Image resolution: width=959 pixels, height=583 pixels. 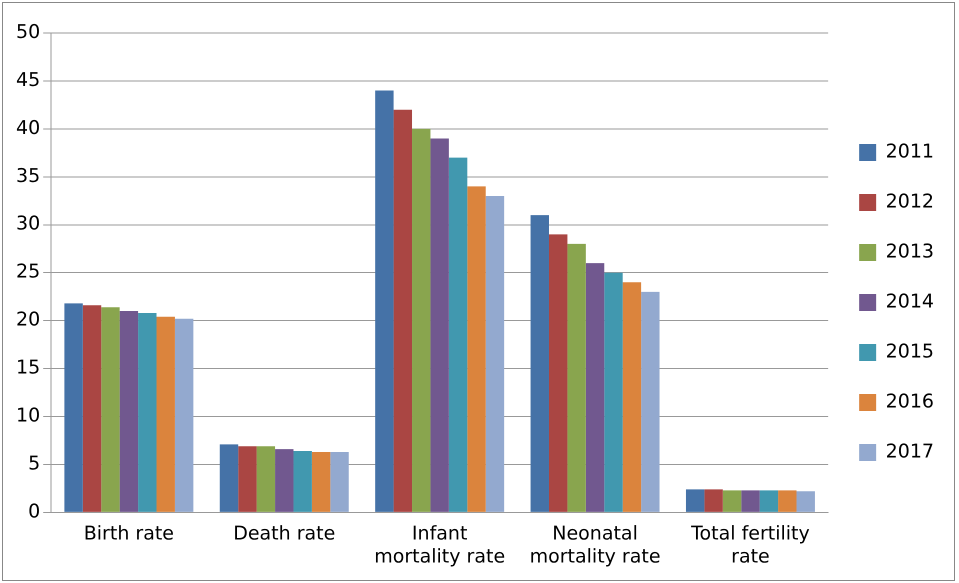 I want to click on y-tick-label: 5, so click(x=34, y=463).